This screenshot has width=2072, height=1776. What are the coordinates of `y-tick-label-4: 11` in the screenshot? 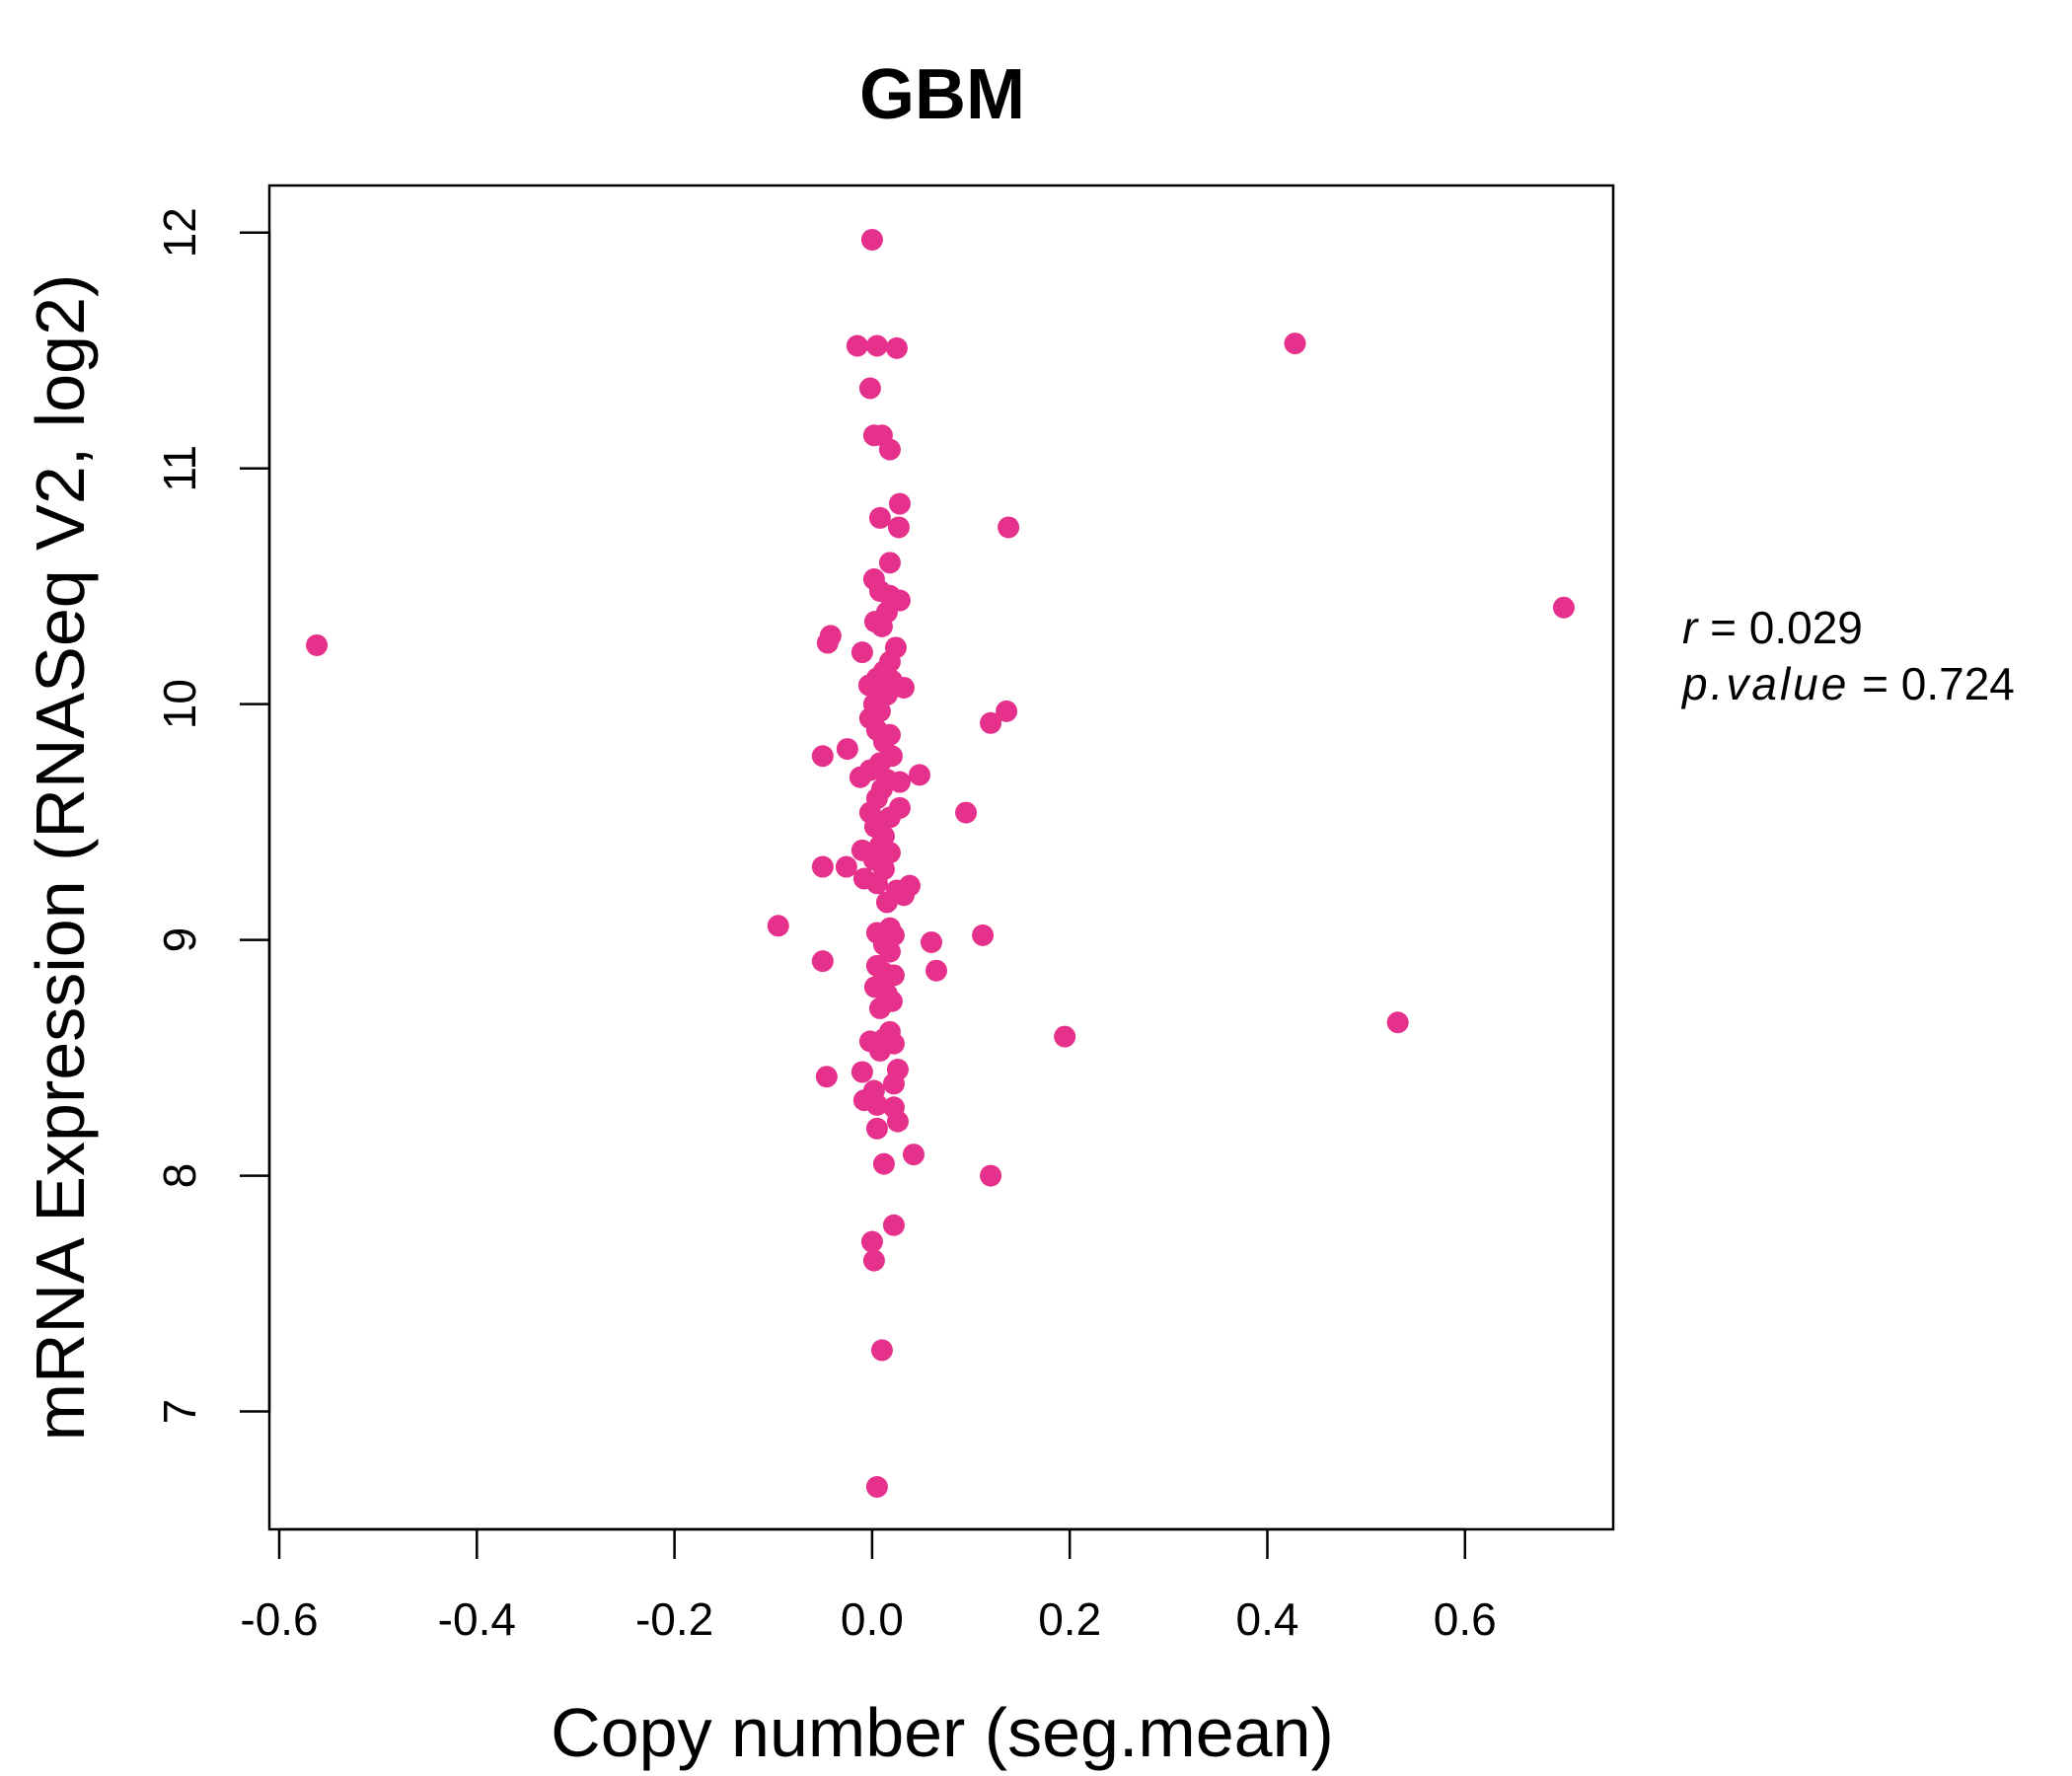 It's located at (179, 468).